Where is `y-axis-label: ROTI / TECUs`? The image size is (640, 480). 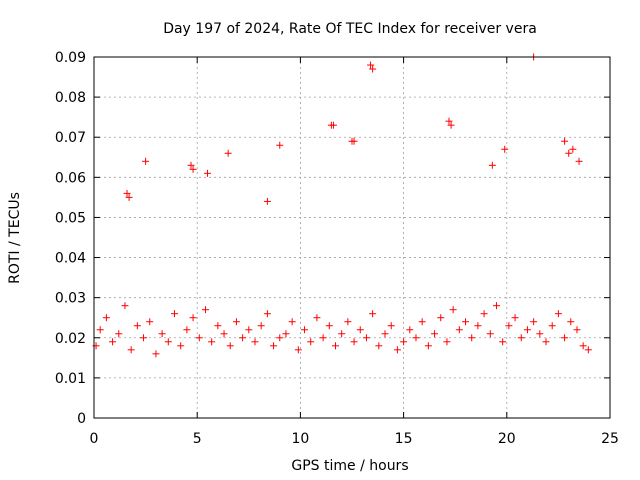 y-axis-label: ROTI / TECUs is located at coordinates (15, 238).